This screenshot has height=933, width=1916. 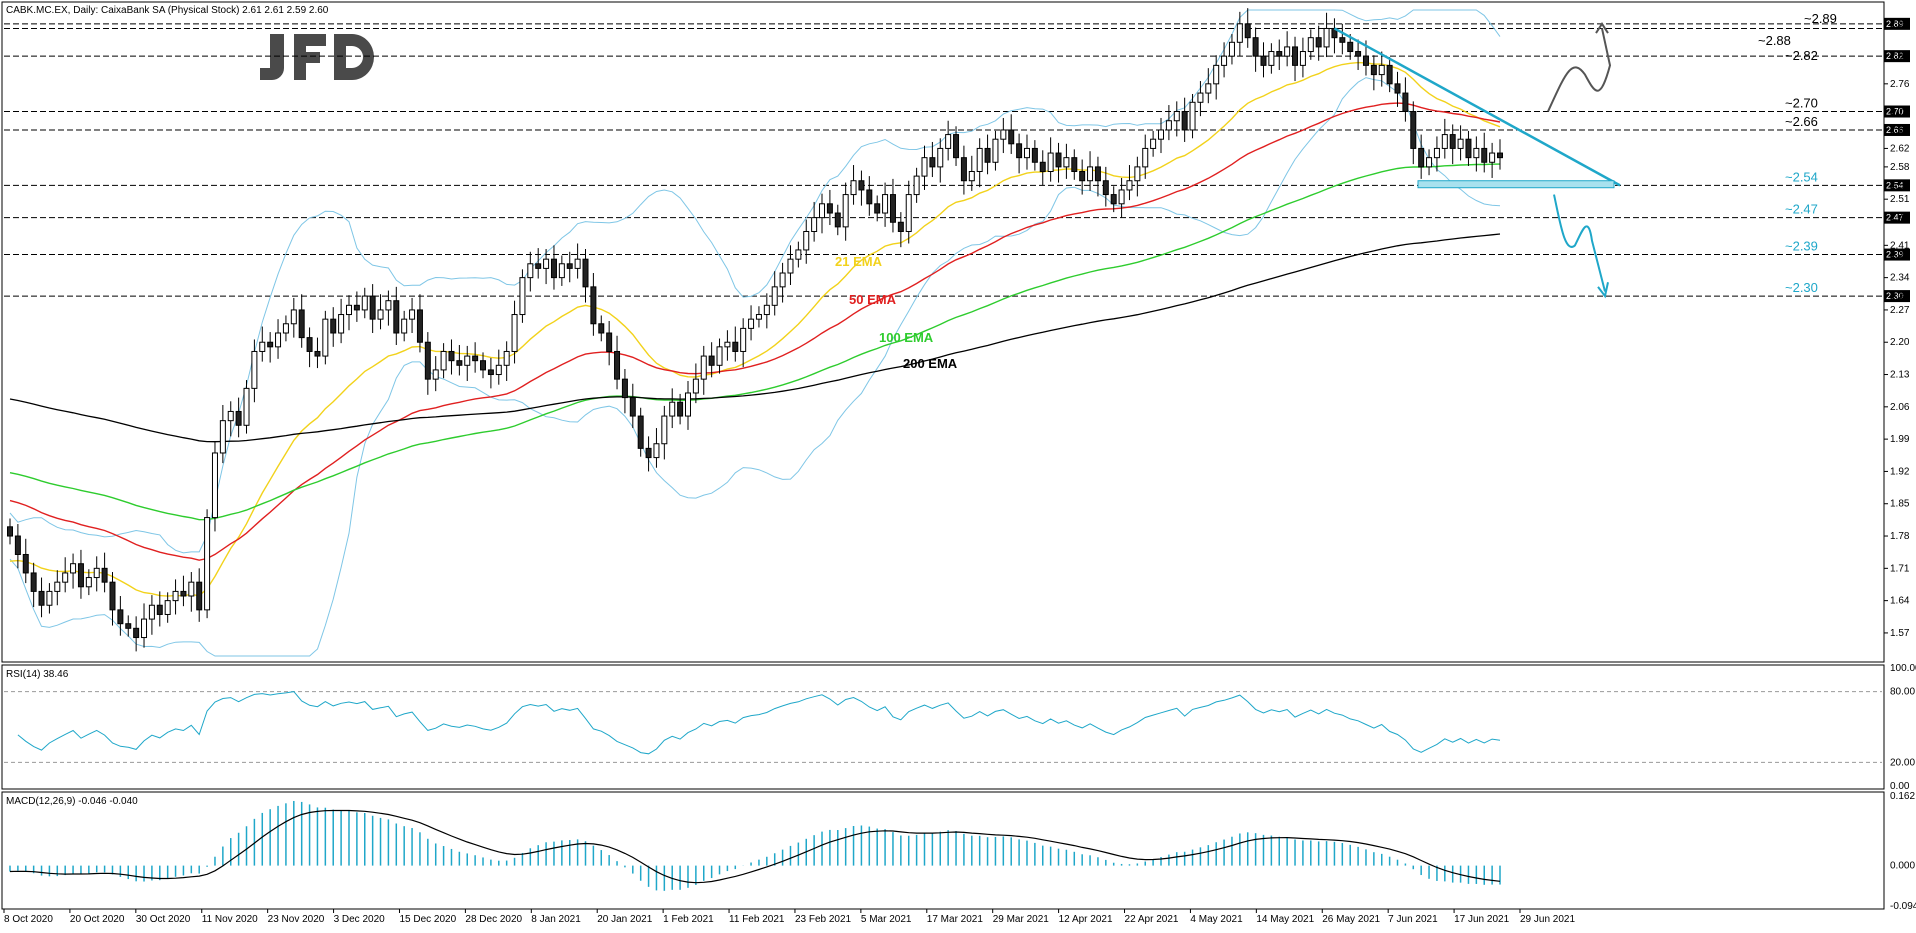 I want to click on price-tick-label: 1.57, so click(x=1900, y=633).